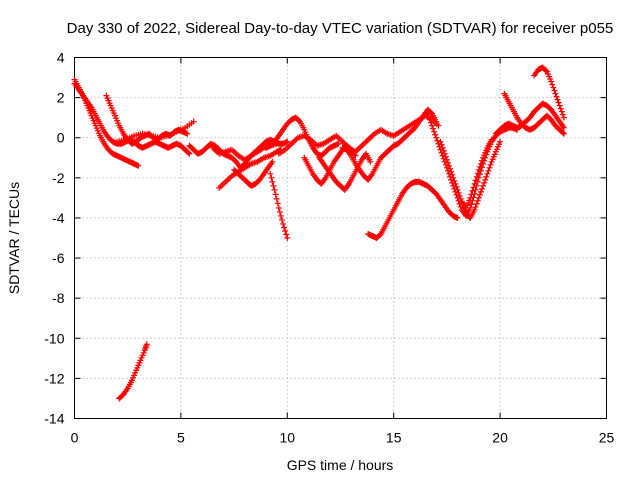  What do you see at coordinates (607, 438) in the screenshot?
I see `x-tick-label: 25` at bounding box center [607, 438].